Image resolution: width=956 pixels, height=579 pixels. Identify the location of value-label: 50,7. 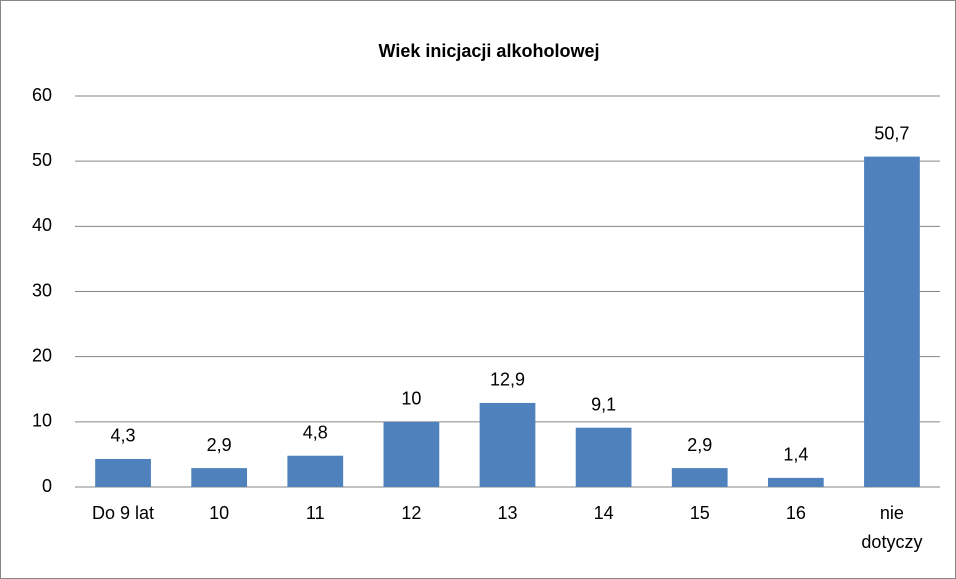
(891, 133).